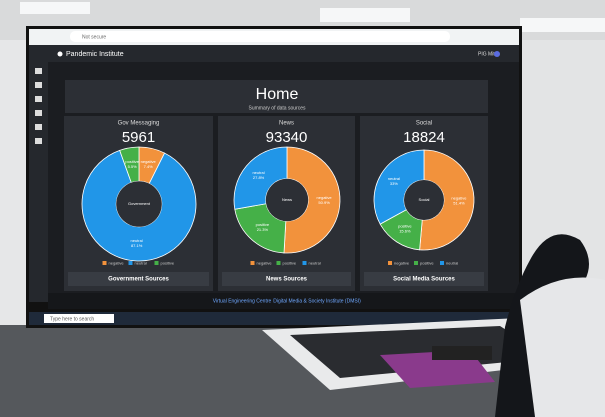 The width and height of the screenshot is (605, 417). I want to click on panel-count: 93340, so click(287, 137).